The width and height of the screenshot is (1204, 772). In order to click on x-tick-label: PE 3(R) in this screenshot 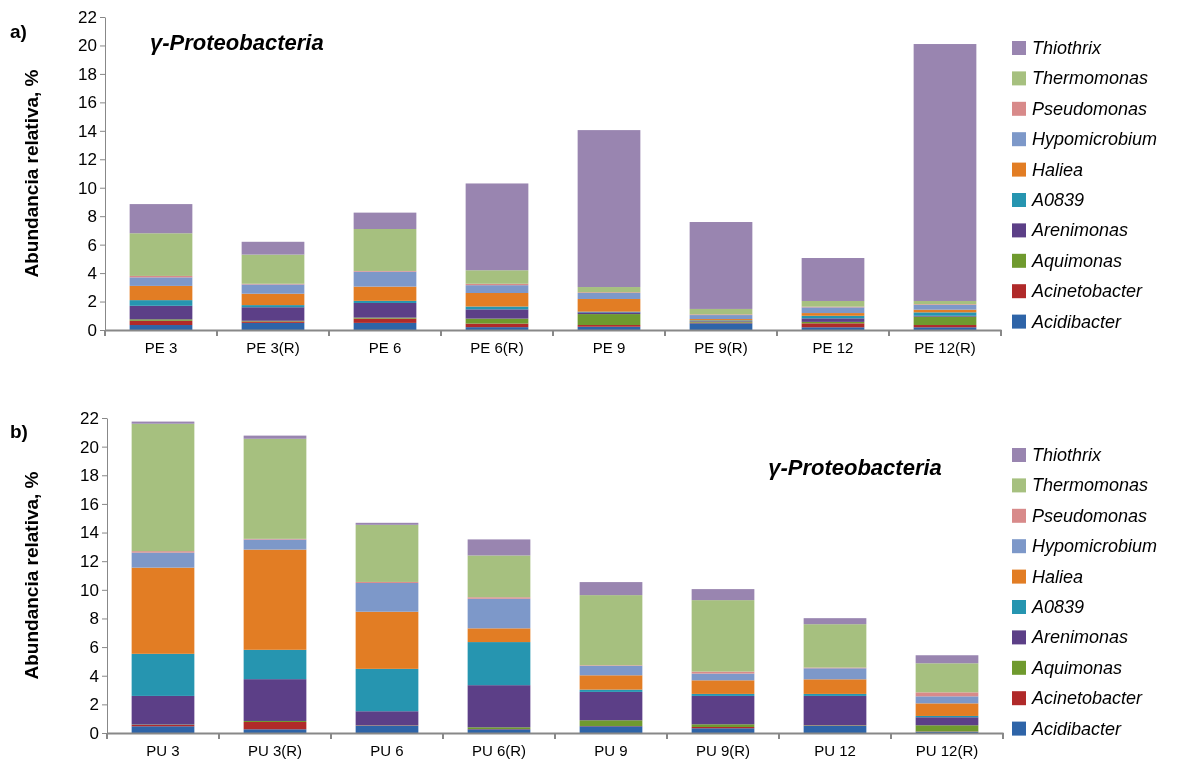, I will do `click(273, 347)`.